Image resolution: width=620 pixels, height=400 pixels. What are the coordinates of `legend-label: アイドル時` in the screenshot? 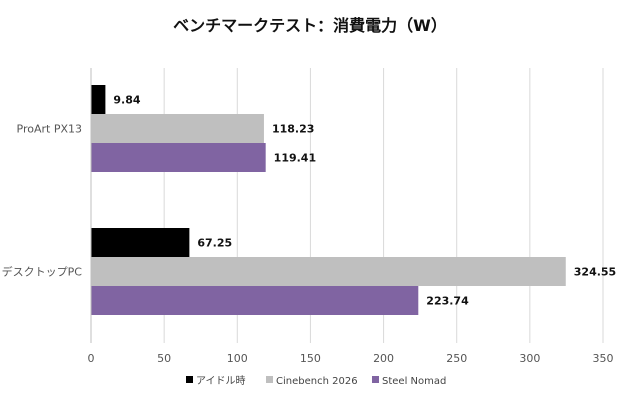 It's located at (221, 381).